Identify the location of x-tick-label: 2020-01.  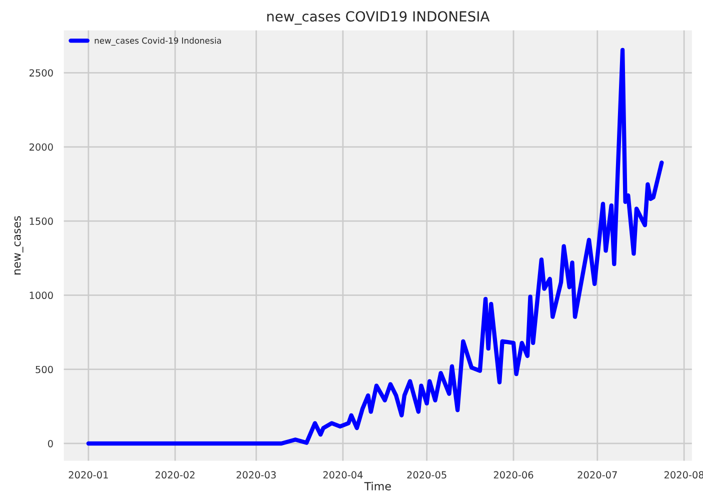
(88, 475).